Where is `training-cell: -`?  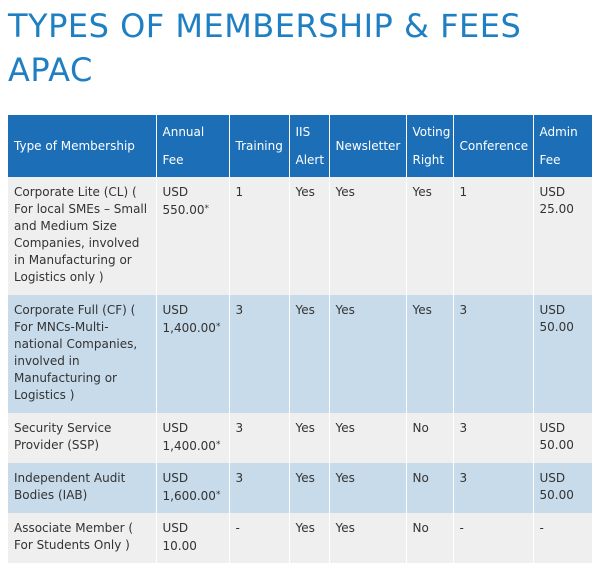 training-cell: - is located at coordinates (259, 538).